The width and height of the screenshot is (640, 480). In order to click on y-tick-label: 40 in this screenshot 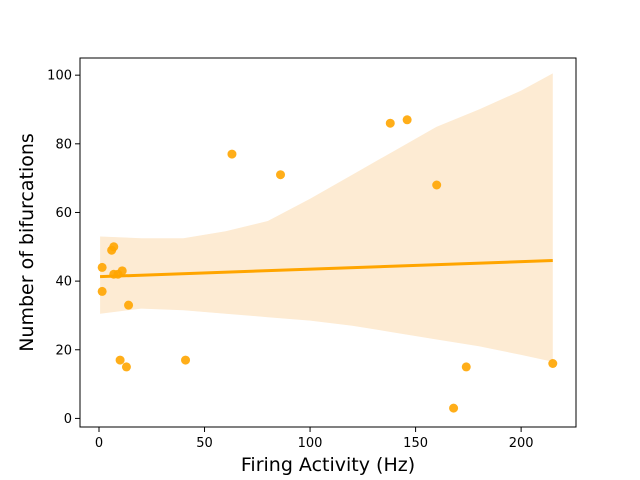, I will do `click(63, 282)`.